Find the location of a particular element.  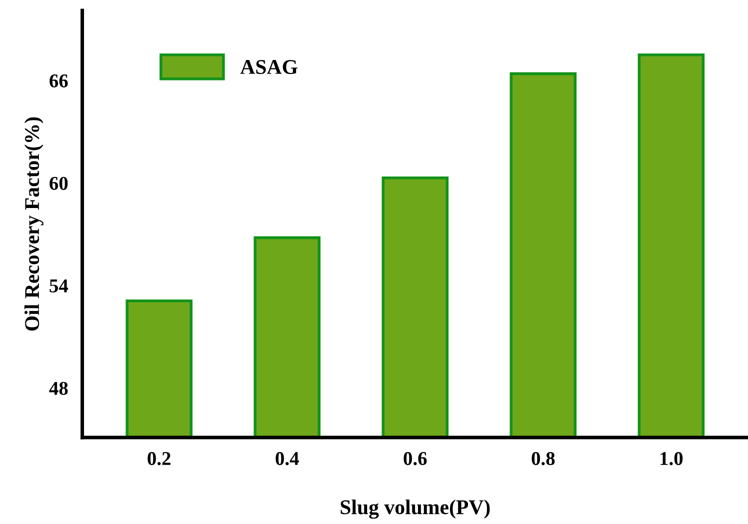

x-tick-label: 0.4 is located at coordinates (287, 459).